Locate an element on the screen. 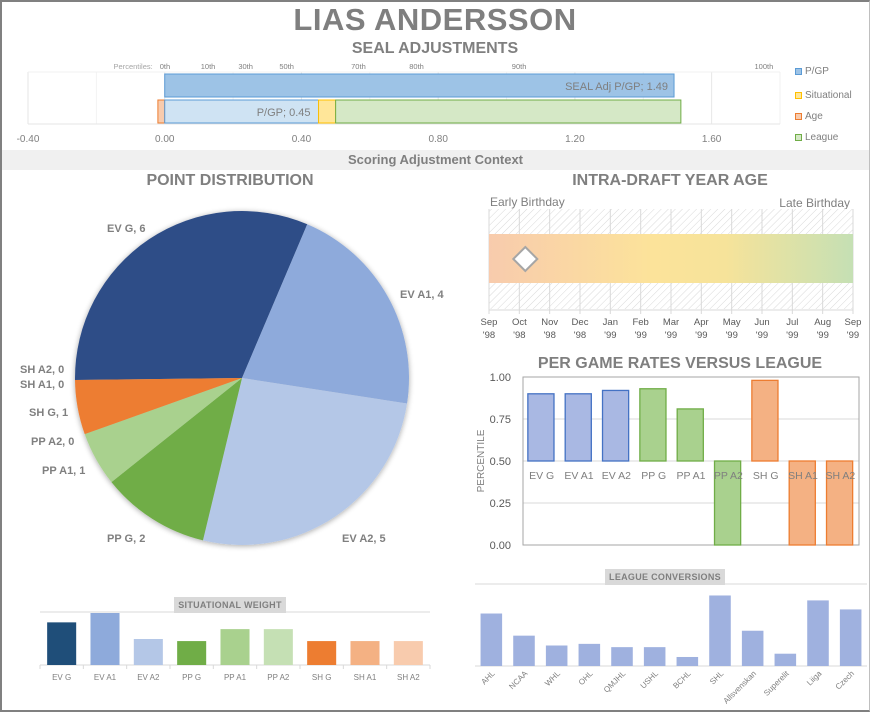 The image size is (870, 712). situational-weight-title: SITUATIONAL WEIGHT is located at coordinates (230, 605).